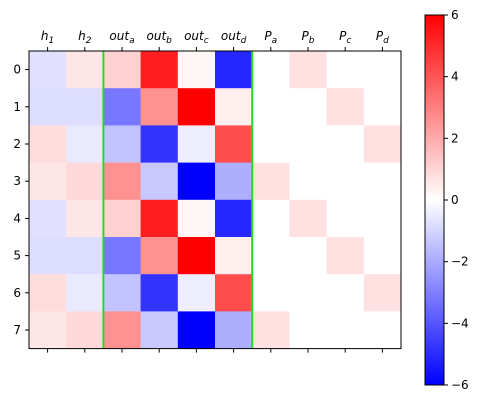 Image resolution: width=482 pixels, height=405 pixels. What do you see at coordinates (455, 15) in the screenshot?
I see `colorbar-tick-label: 6` at bounding box center [455, 15].